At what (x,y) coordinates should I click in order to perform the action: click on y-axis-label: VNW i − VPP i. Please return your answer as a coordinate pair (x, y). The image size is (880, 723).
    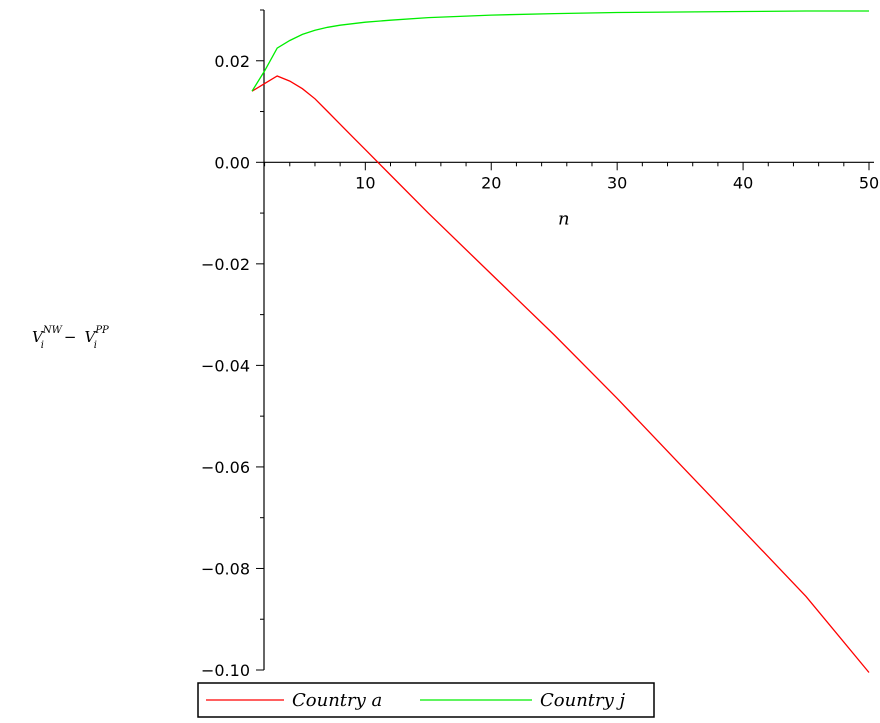
    Looking at the image, I should click on (70, 338).